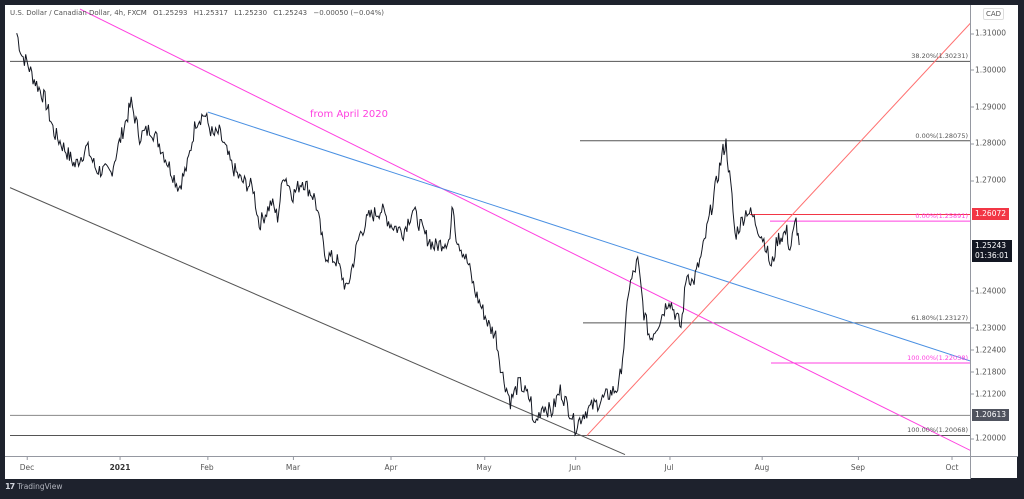 The width and height of the screenshot is (1024, 499). What do you see at coordinates (952, 464) in the screenshot?
I see `time-tick: Oct` at bounding box center [952, 464].